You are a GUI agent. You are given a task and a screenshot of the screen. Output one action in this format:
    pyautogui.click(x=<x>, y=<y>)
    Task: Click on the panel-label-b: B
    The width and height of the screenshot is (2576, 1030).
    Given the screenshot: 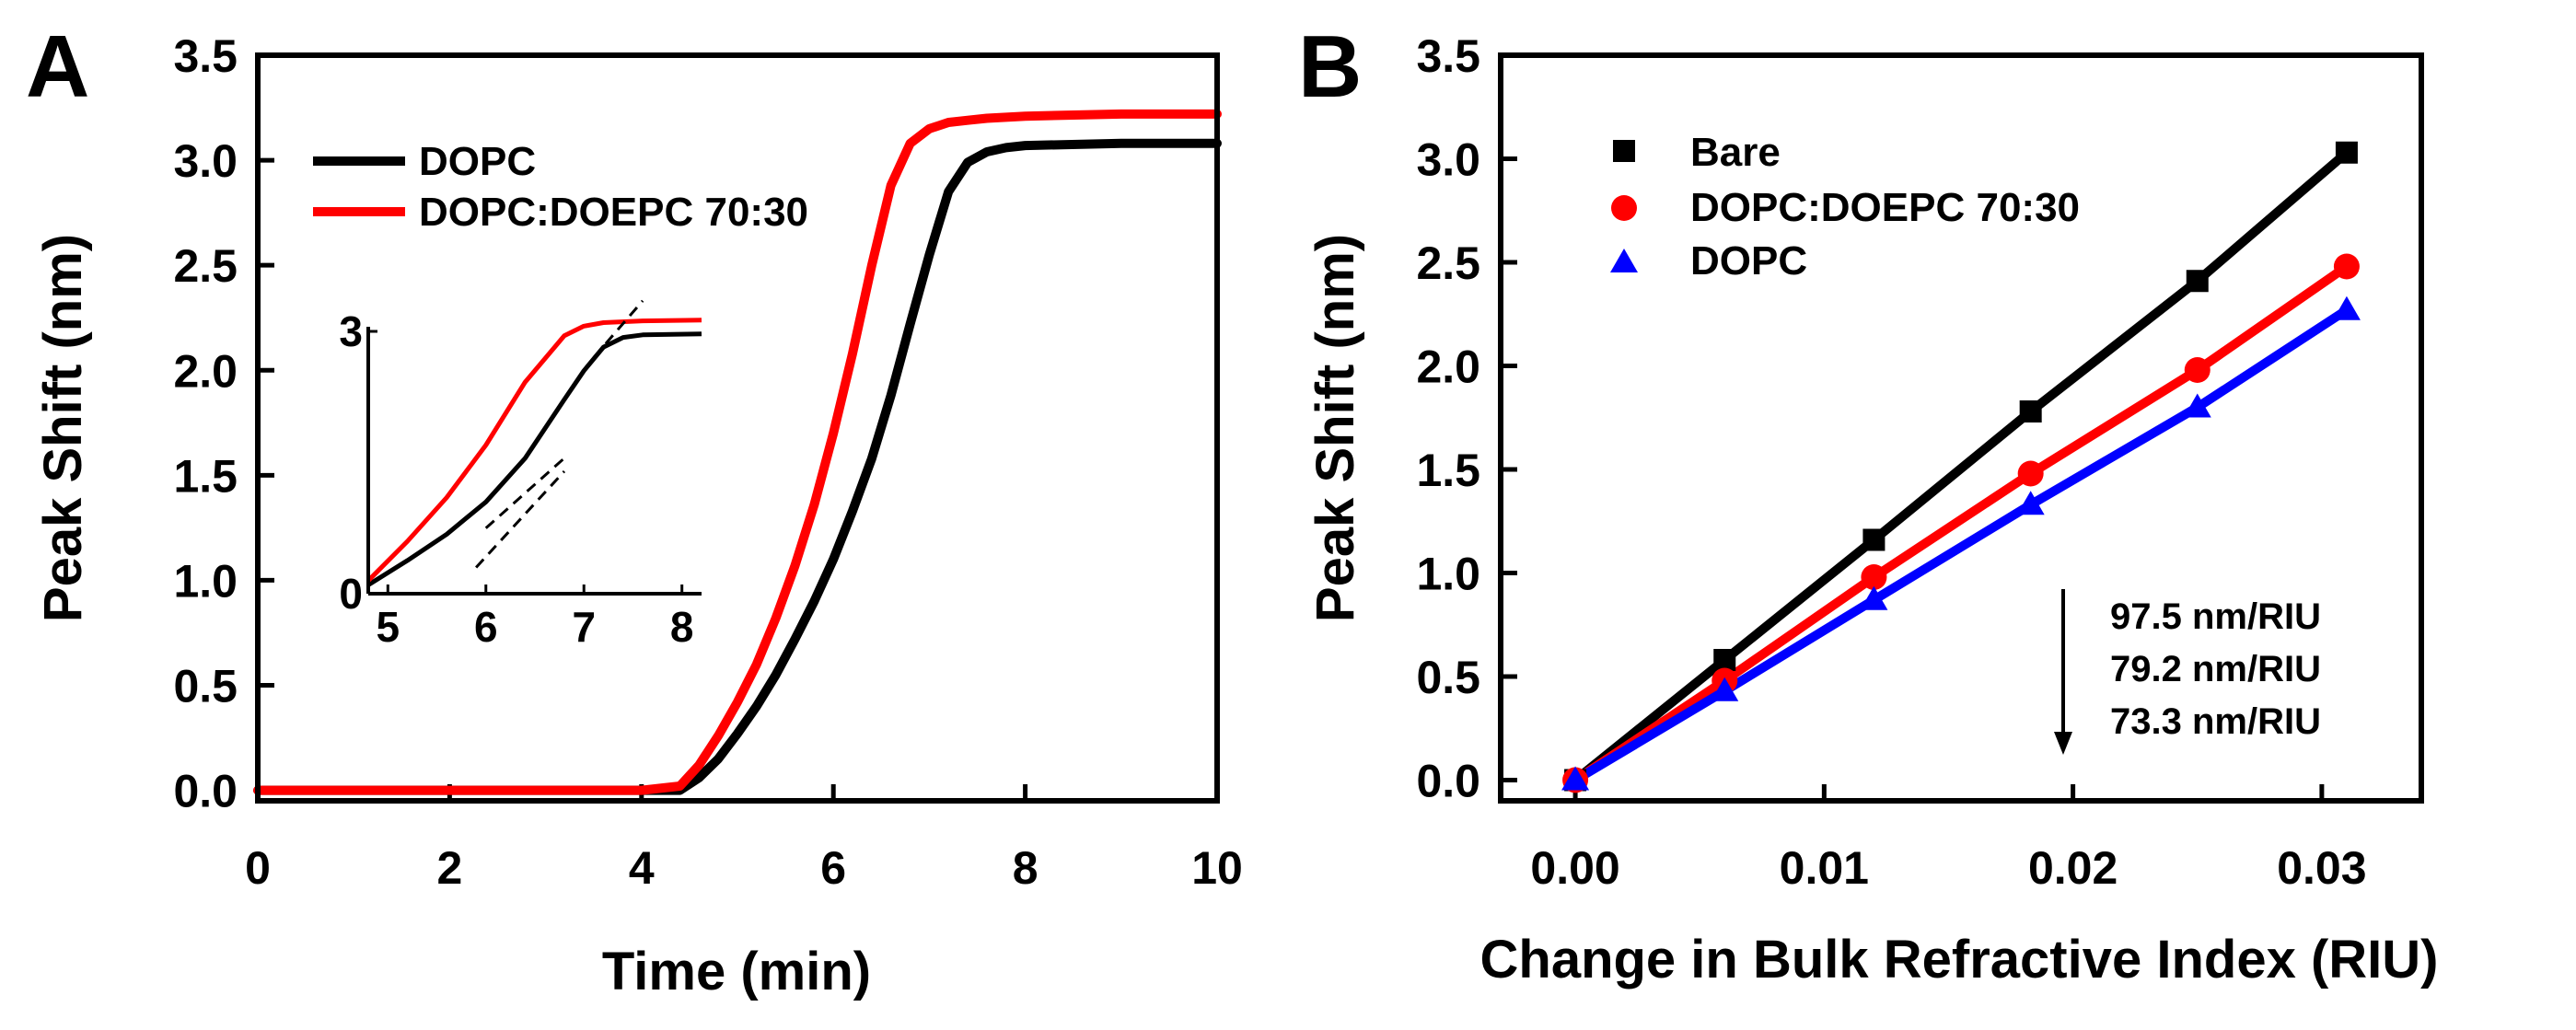 What is the action you would take?
    pyautogui.click(x=1330, y=66)
    